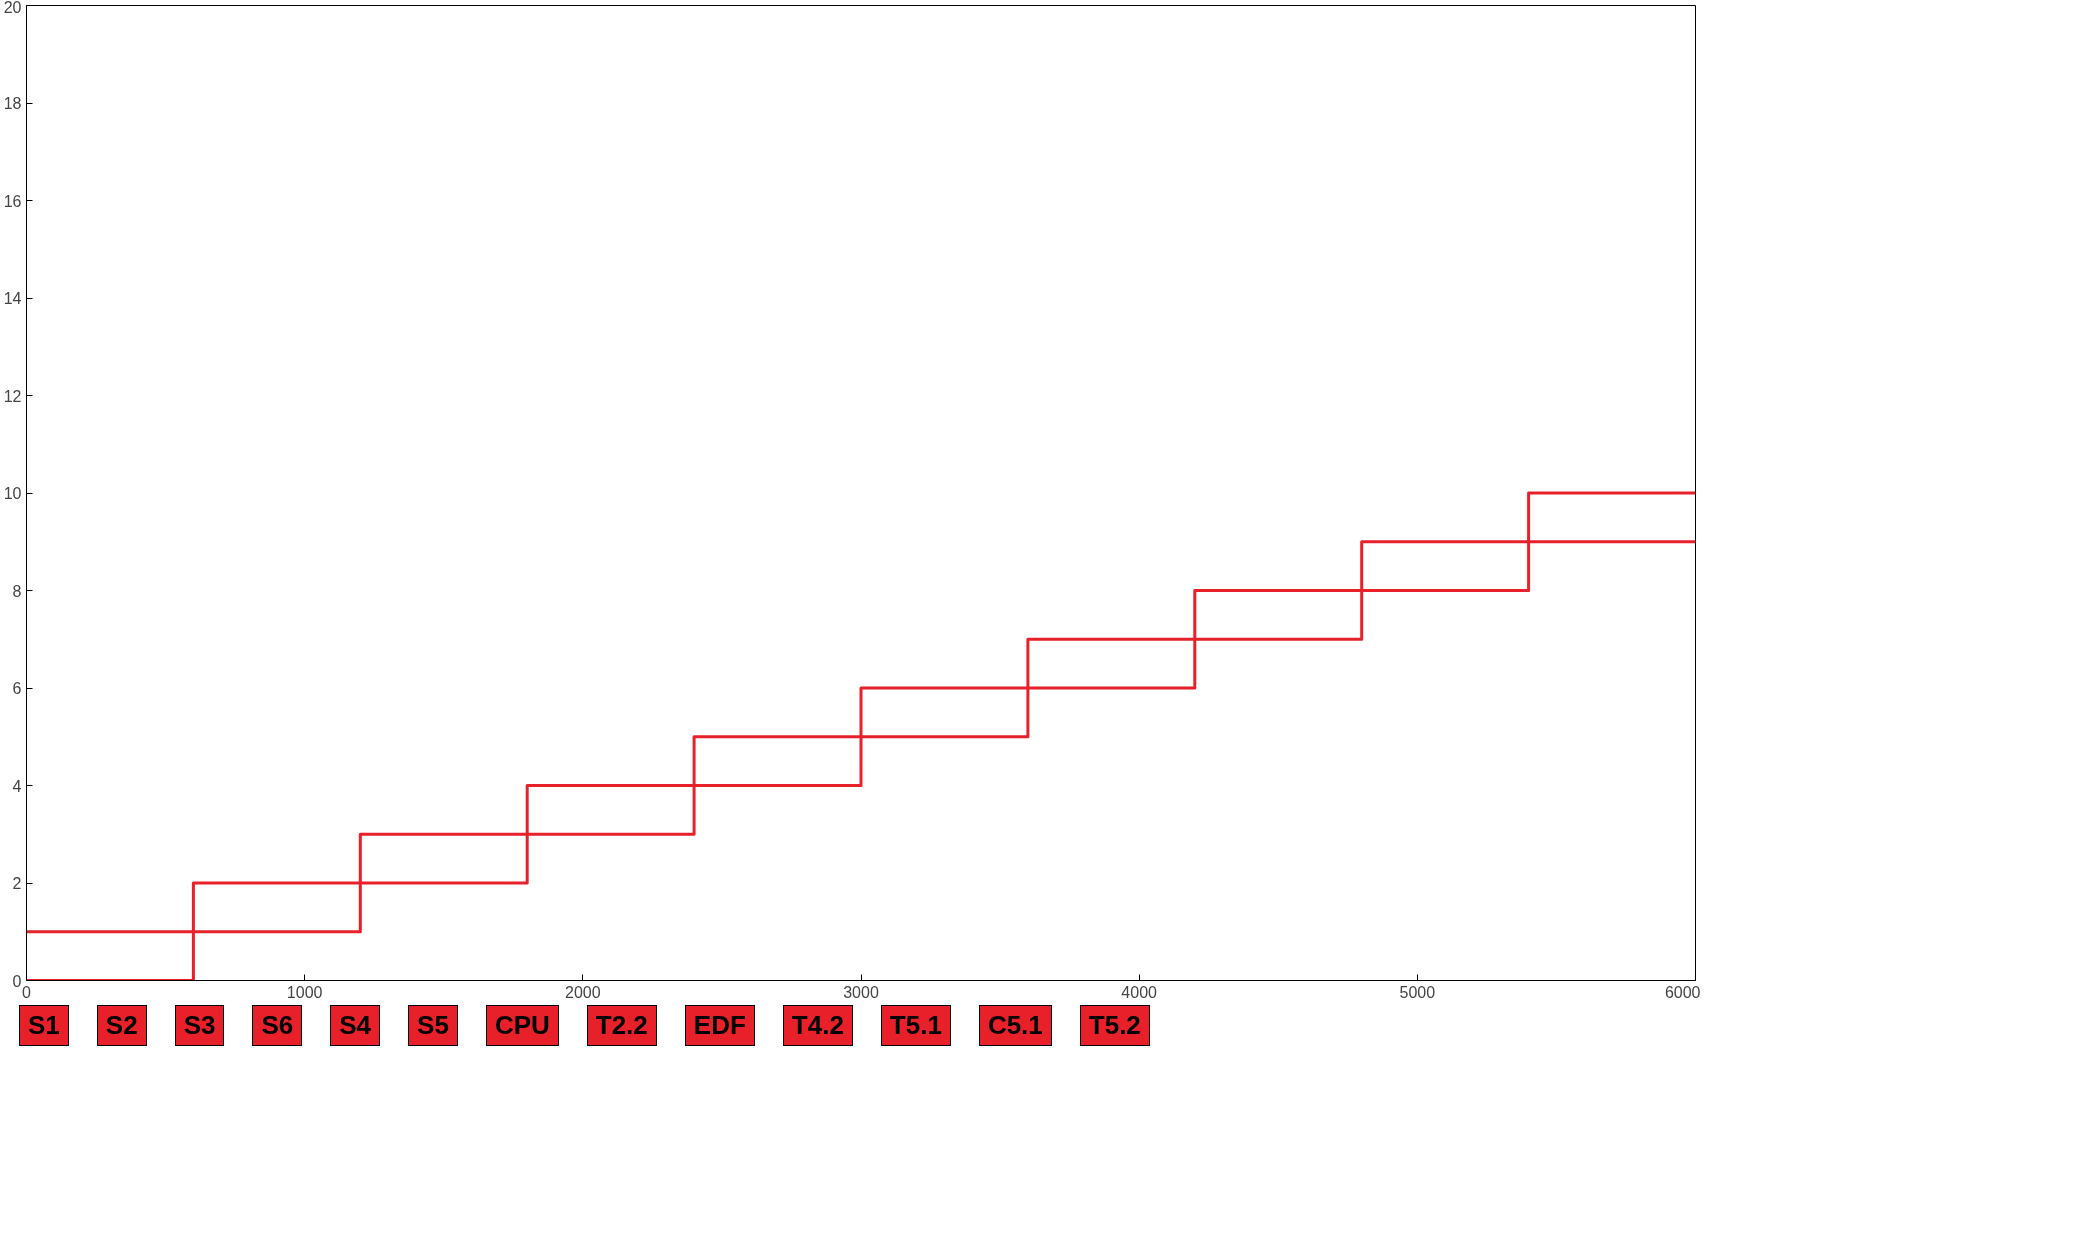 Image resolution: width=2089 pixels, height=1248 pixels. I want to click on text: T4.2, so click(817, 1025).